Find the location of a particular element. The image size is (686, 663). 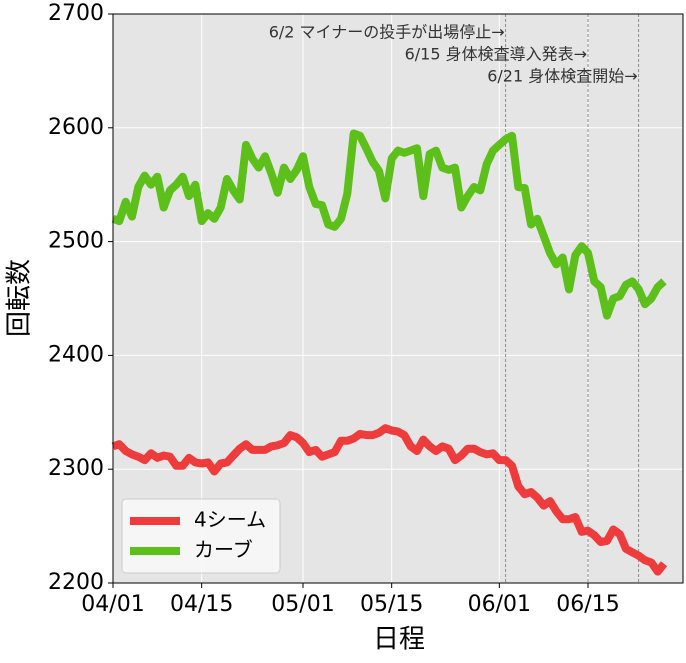

x-tick-label: 05/01 is located at coordinates (302, 604).